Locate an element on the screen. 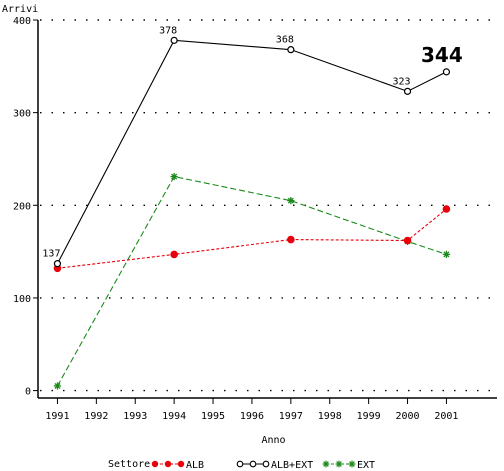  x-tick-label: 1993 is located at coordinates (135, 416).